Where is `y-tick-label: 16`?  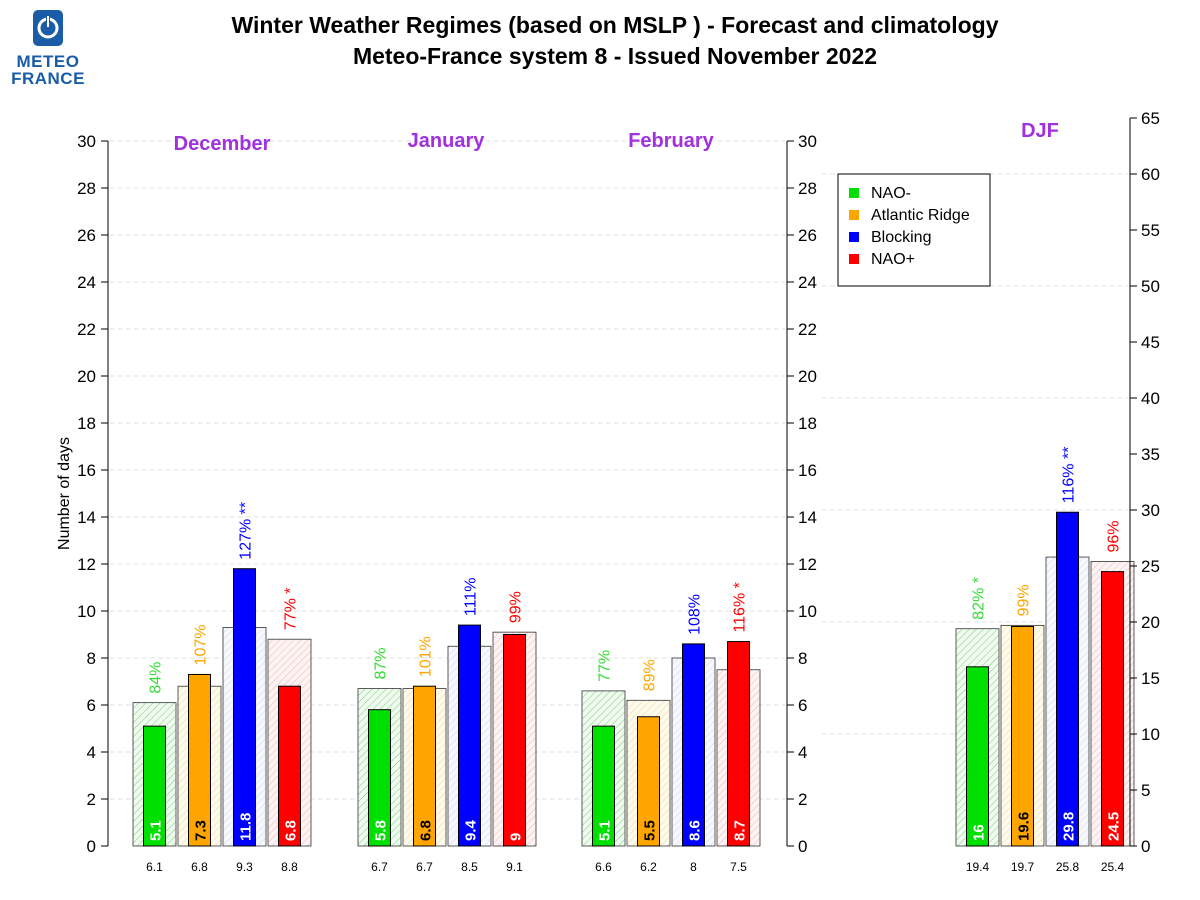
y-tick-label: 16 is located at coordinates (86, 470).